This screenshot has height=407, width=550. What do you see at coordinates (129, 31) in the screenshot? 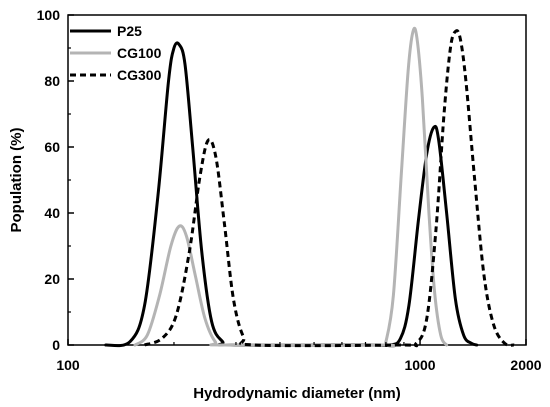
I see `legend-label-p25: P25` at bounding box center [129, 31].